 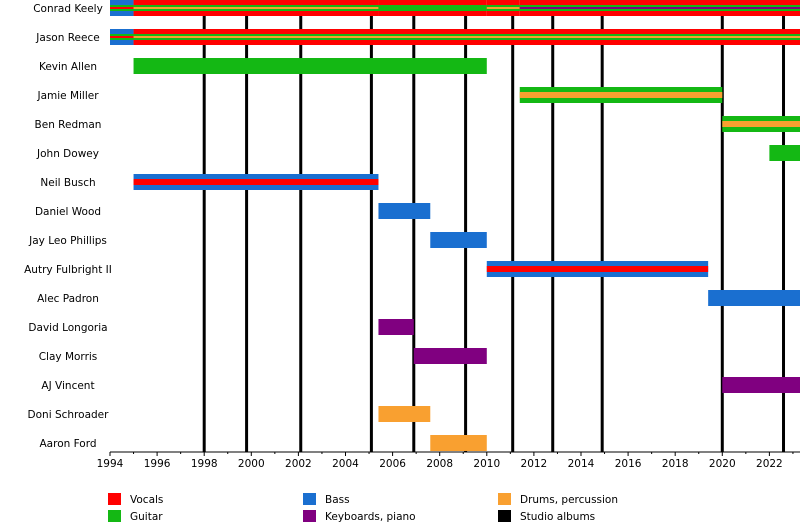 What do you see at coordinates (569, 500) in the screenshot?
I see `legend-label: Drums, percussion` at bounding box center [569, 500].